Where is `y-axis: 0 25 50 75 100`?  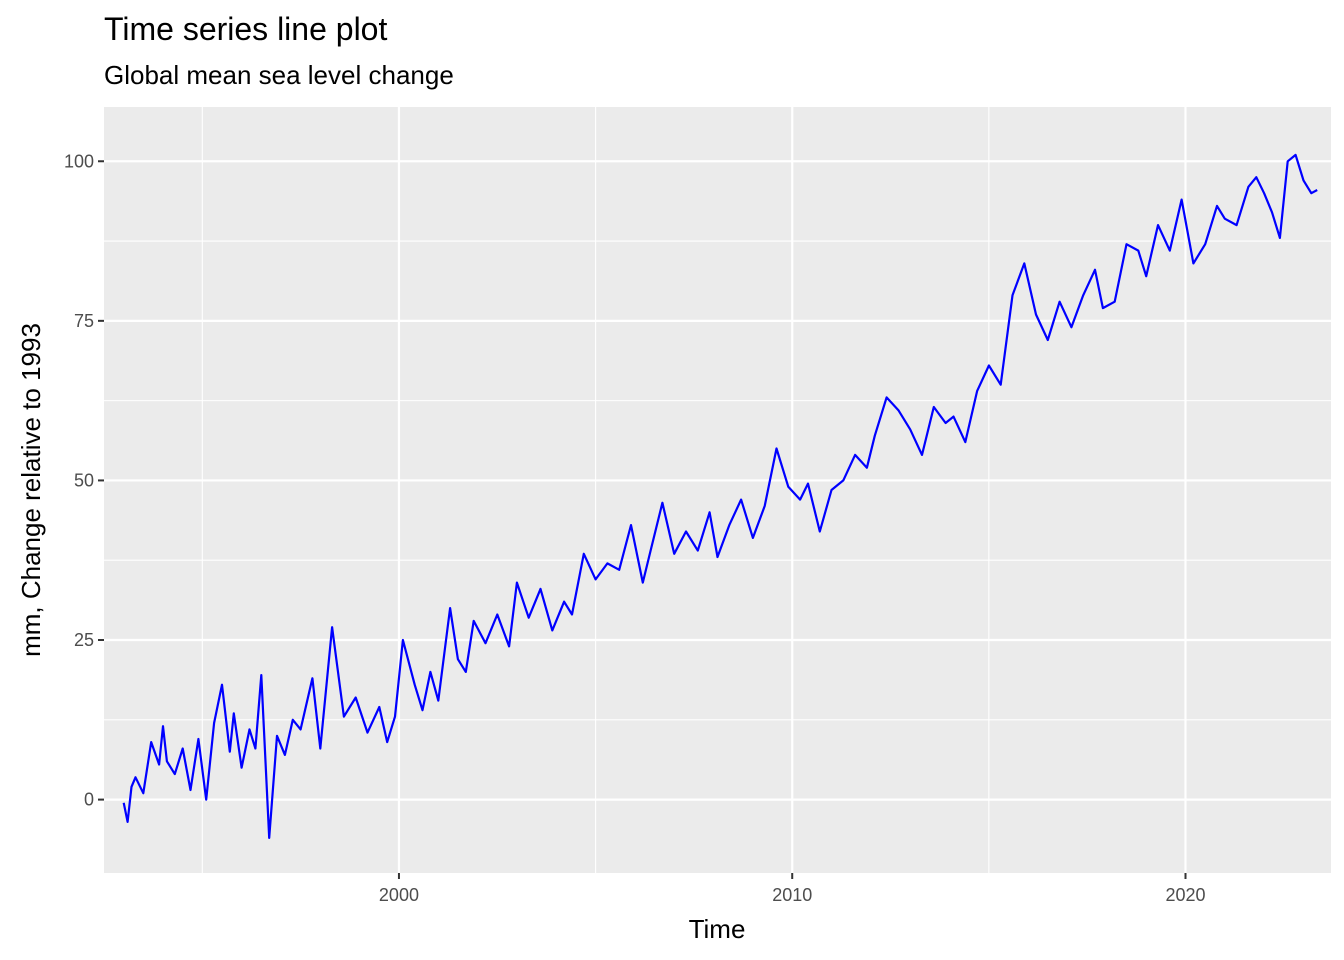 y-axis: 0 25 50 75 100 is located at coordinates (84, 480).